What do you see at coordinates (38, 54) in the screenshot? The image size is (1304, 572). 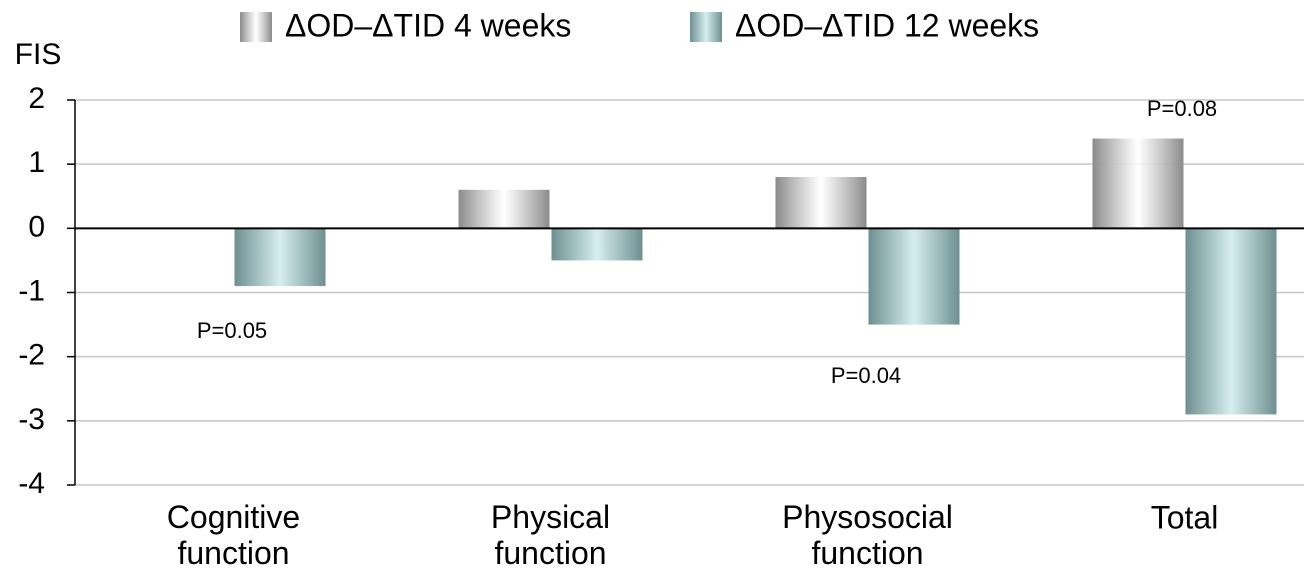 I see `y-axis-label: FIS` at bounding box center [38, 54].